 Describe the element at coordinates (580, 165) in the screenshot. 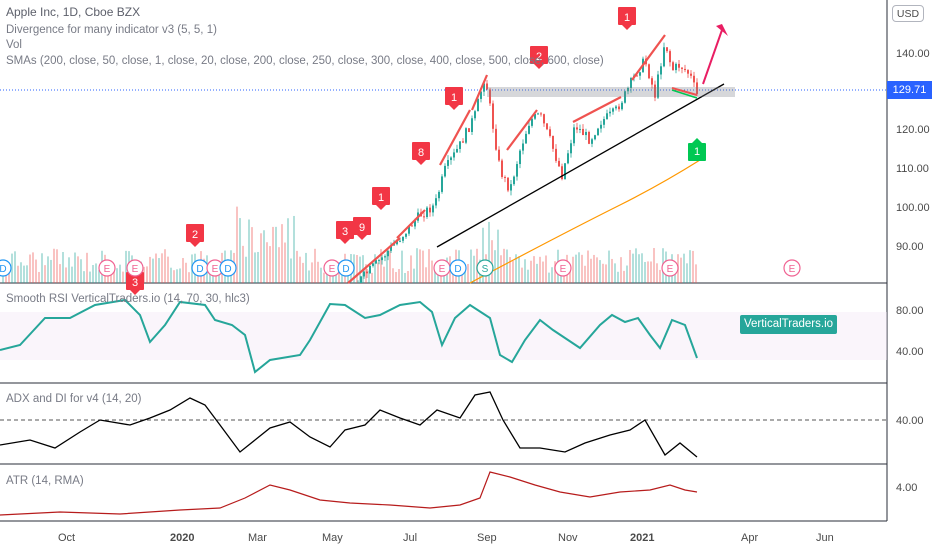

I see `support-trendline` at that location.